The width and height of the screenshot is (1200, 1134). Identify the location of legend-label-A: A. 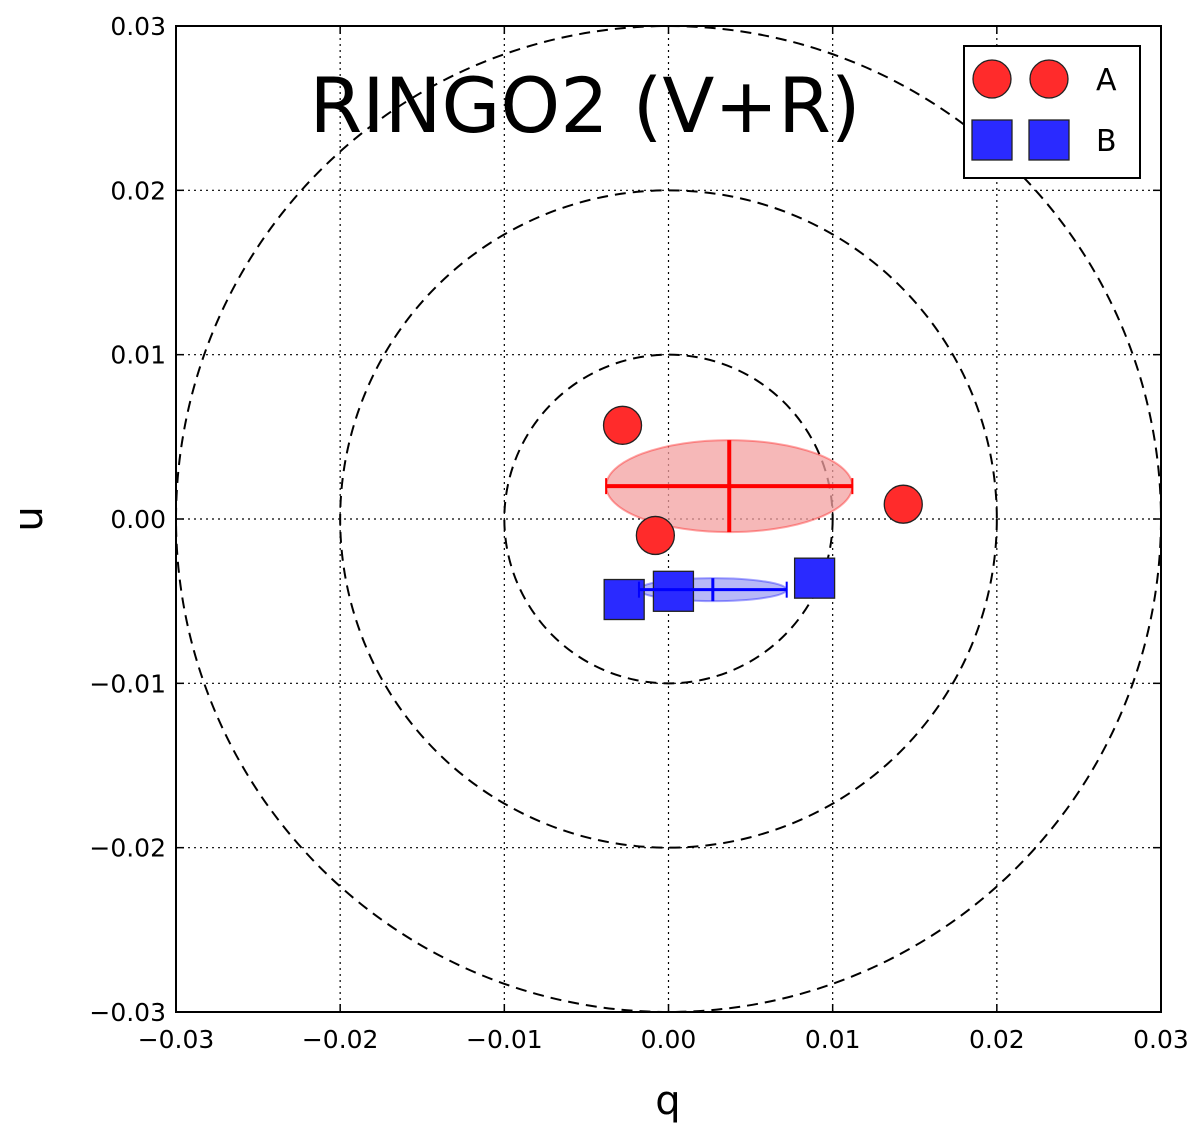
(1106, 80).